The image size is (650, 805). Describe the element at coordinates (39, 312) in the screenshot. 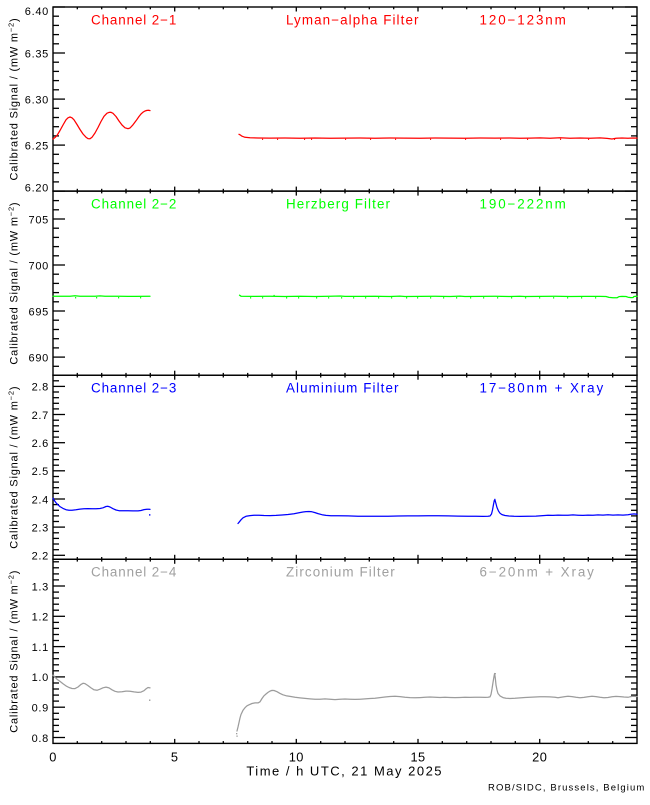

I see `svg-text: 695` at that location.